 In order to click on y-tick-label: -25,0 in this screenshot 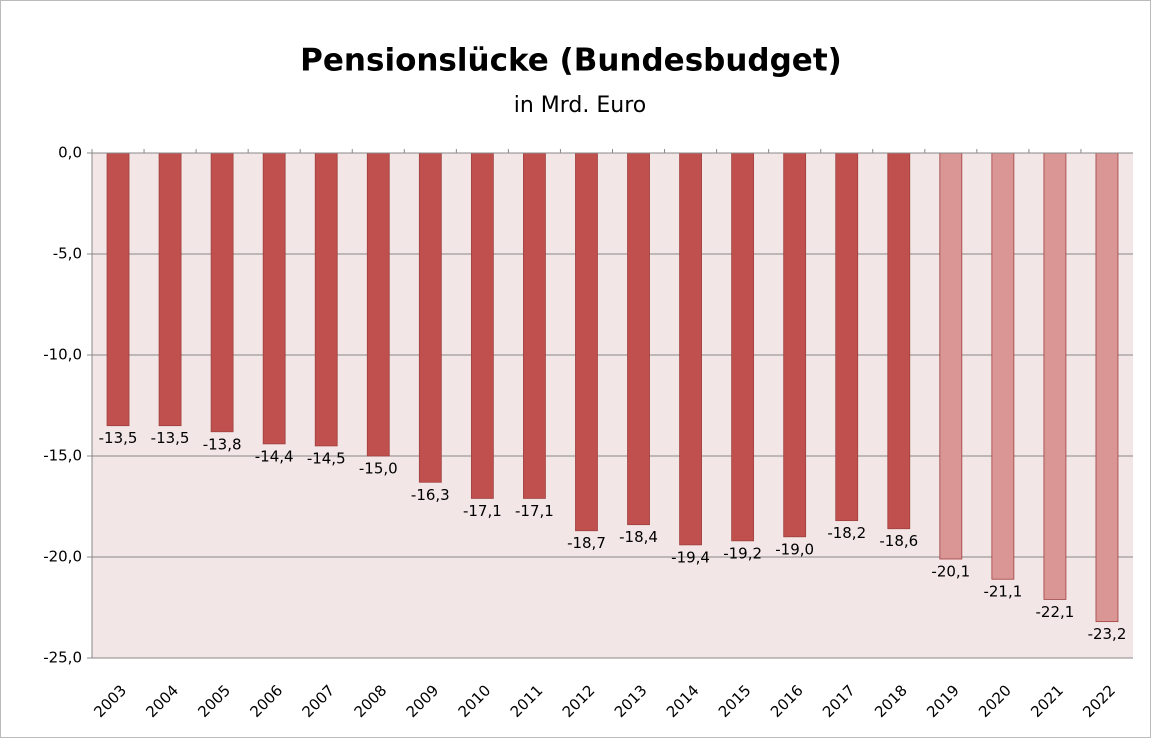, I will do `click(62, 658)`.